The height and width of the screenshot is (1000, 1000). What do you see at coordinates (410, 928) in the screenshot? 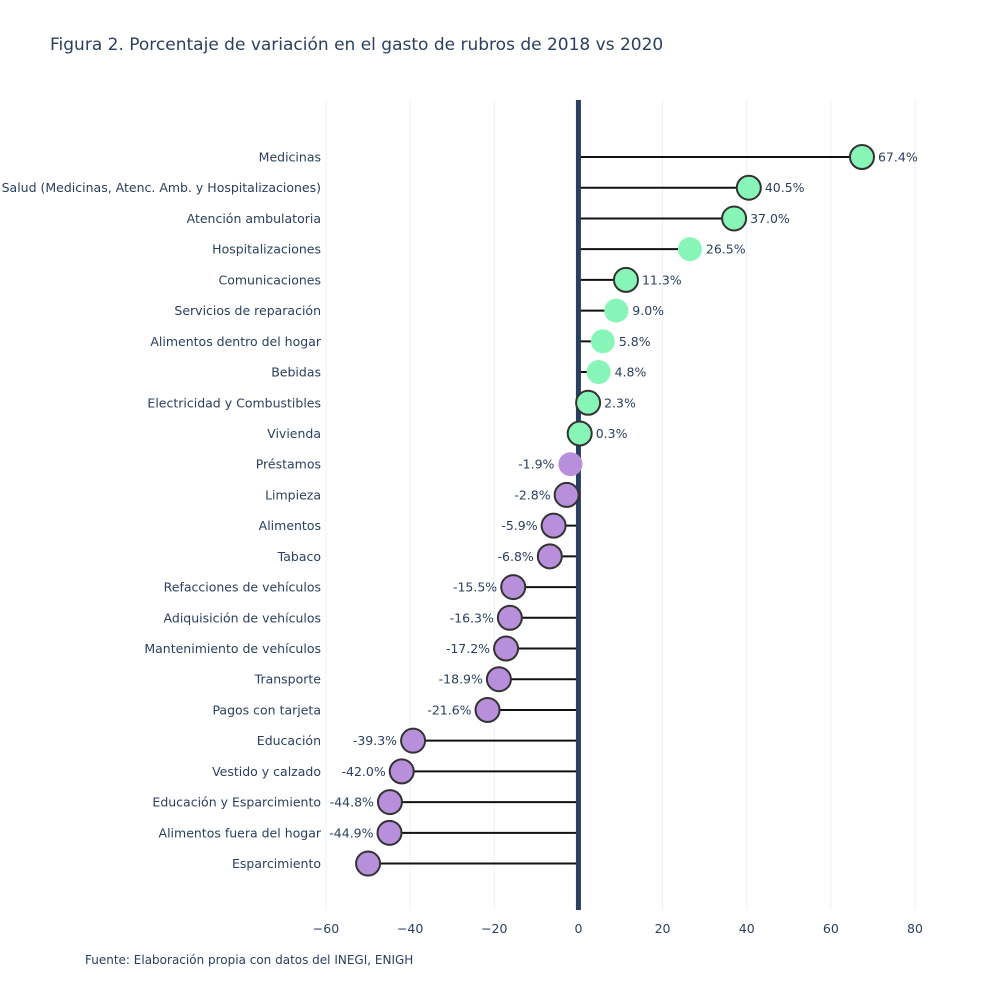
I see `x-tick-label: −40` at bounding box center [410, 928].